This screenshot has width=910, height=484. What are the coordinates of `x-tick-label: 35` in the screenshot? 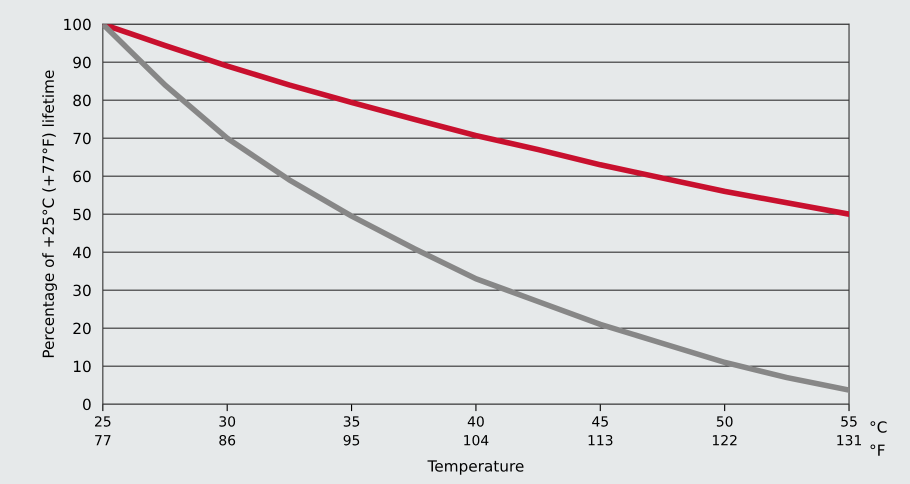 It's located at (352, 421).